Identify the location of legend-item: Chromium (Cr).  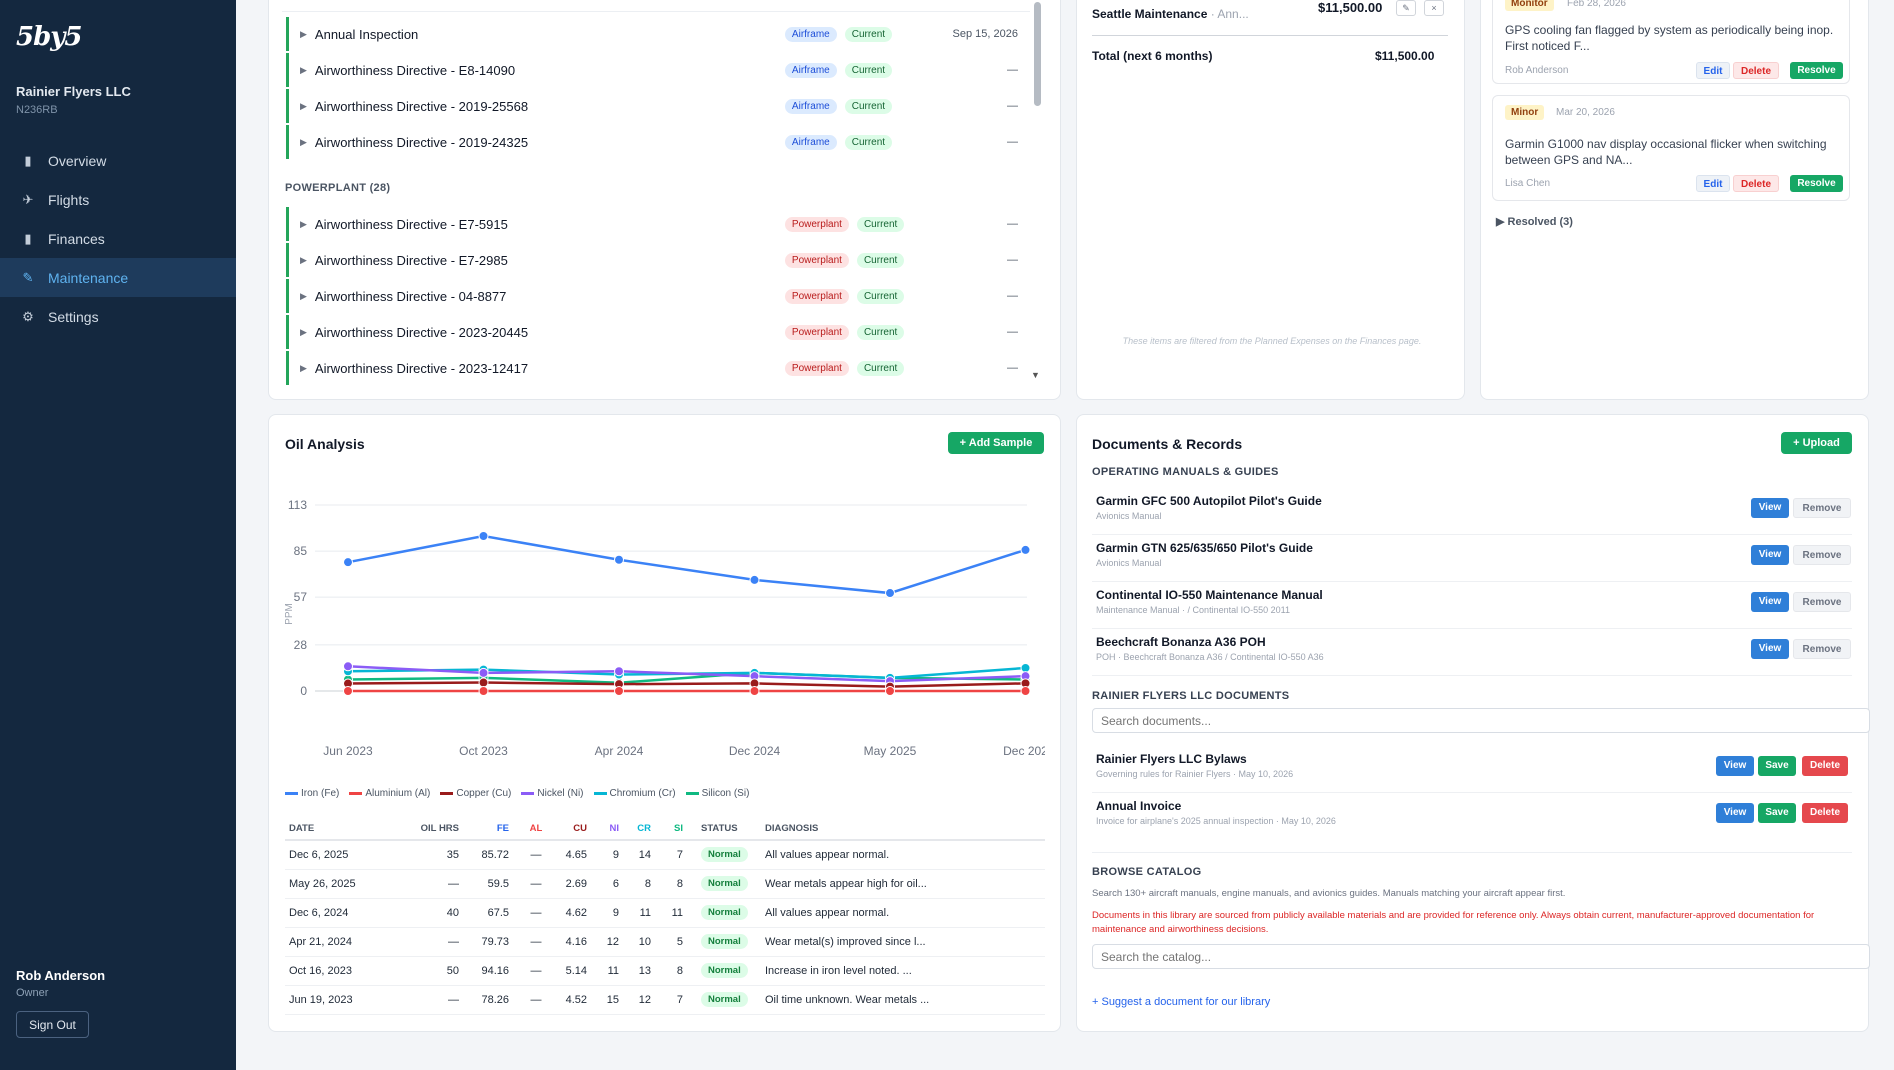
(634, 793).